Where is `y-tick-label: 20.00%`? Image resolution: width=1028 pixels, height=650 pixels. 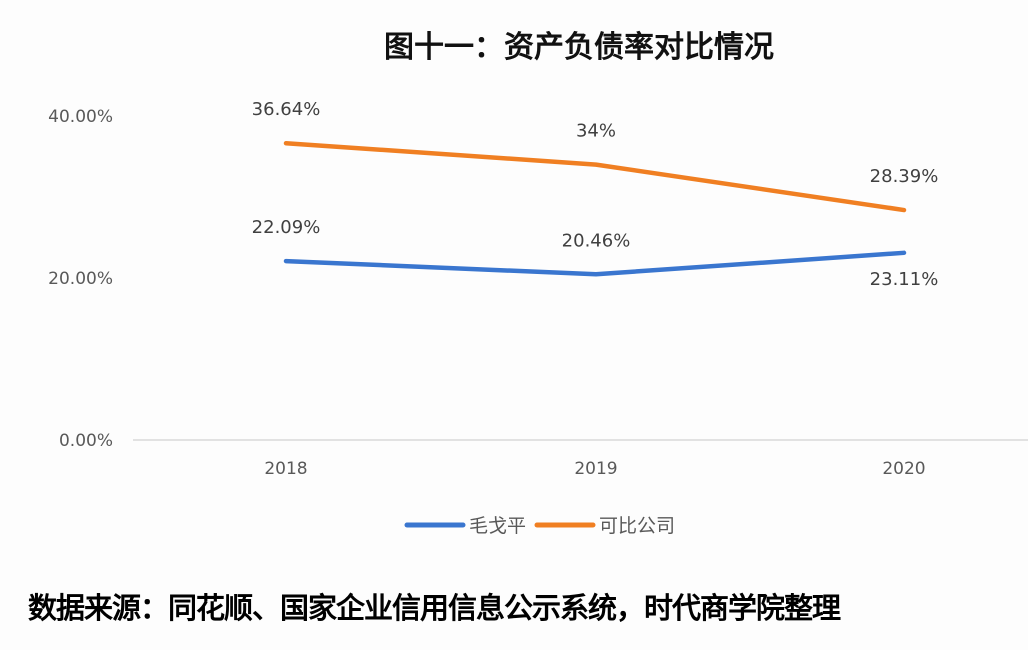
y-tick-label: 20.00% is located at coordinates (80, 279).